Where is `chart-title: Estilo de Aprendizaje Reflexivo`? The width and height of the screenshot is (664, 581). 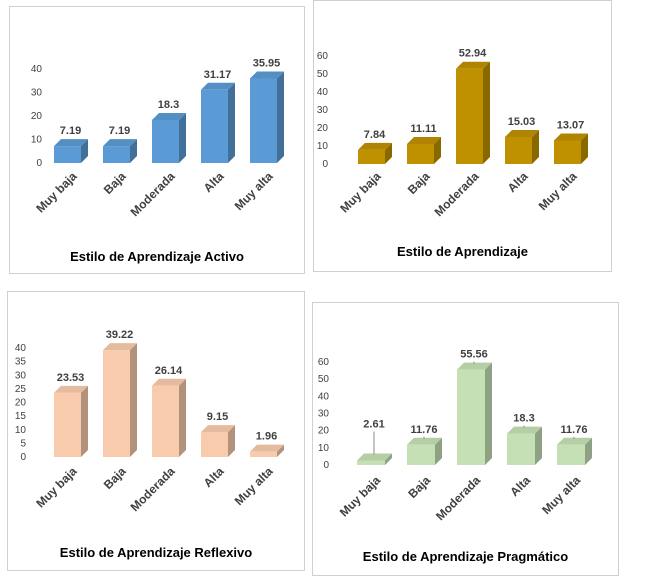
chart-title: Estilo de Aprendizaje Reflexivo is located at coordinates (156, 552).